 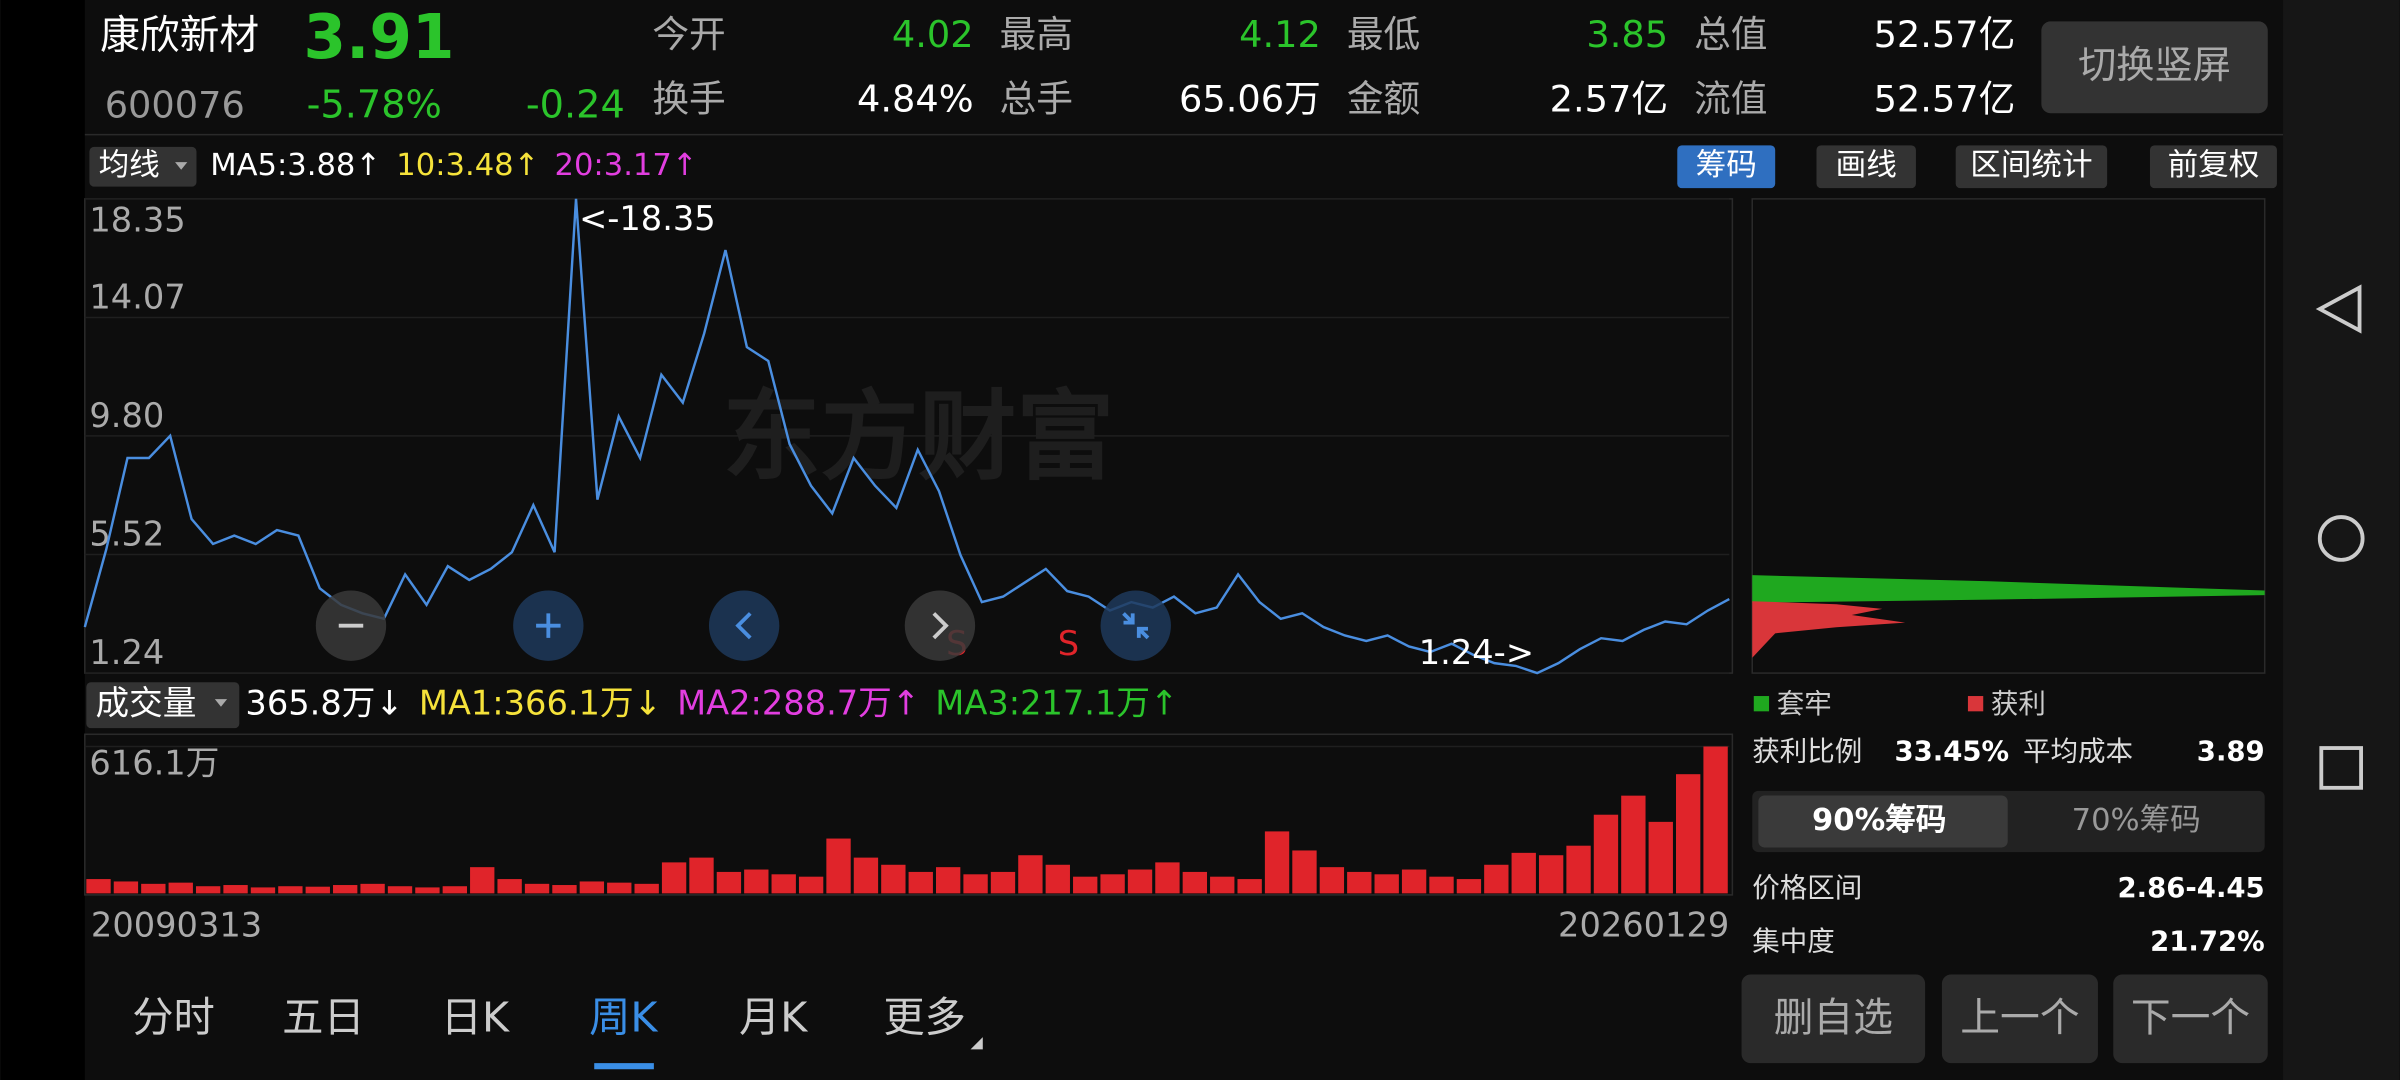 I want to click on stock-price: 3.91, so click(x=379, y=37).